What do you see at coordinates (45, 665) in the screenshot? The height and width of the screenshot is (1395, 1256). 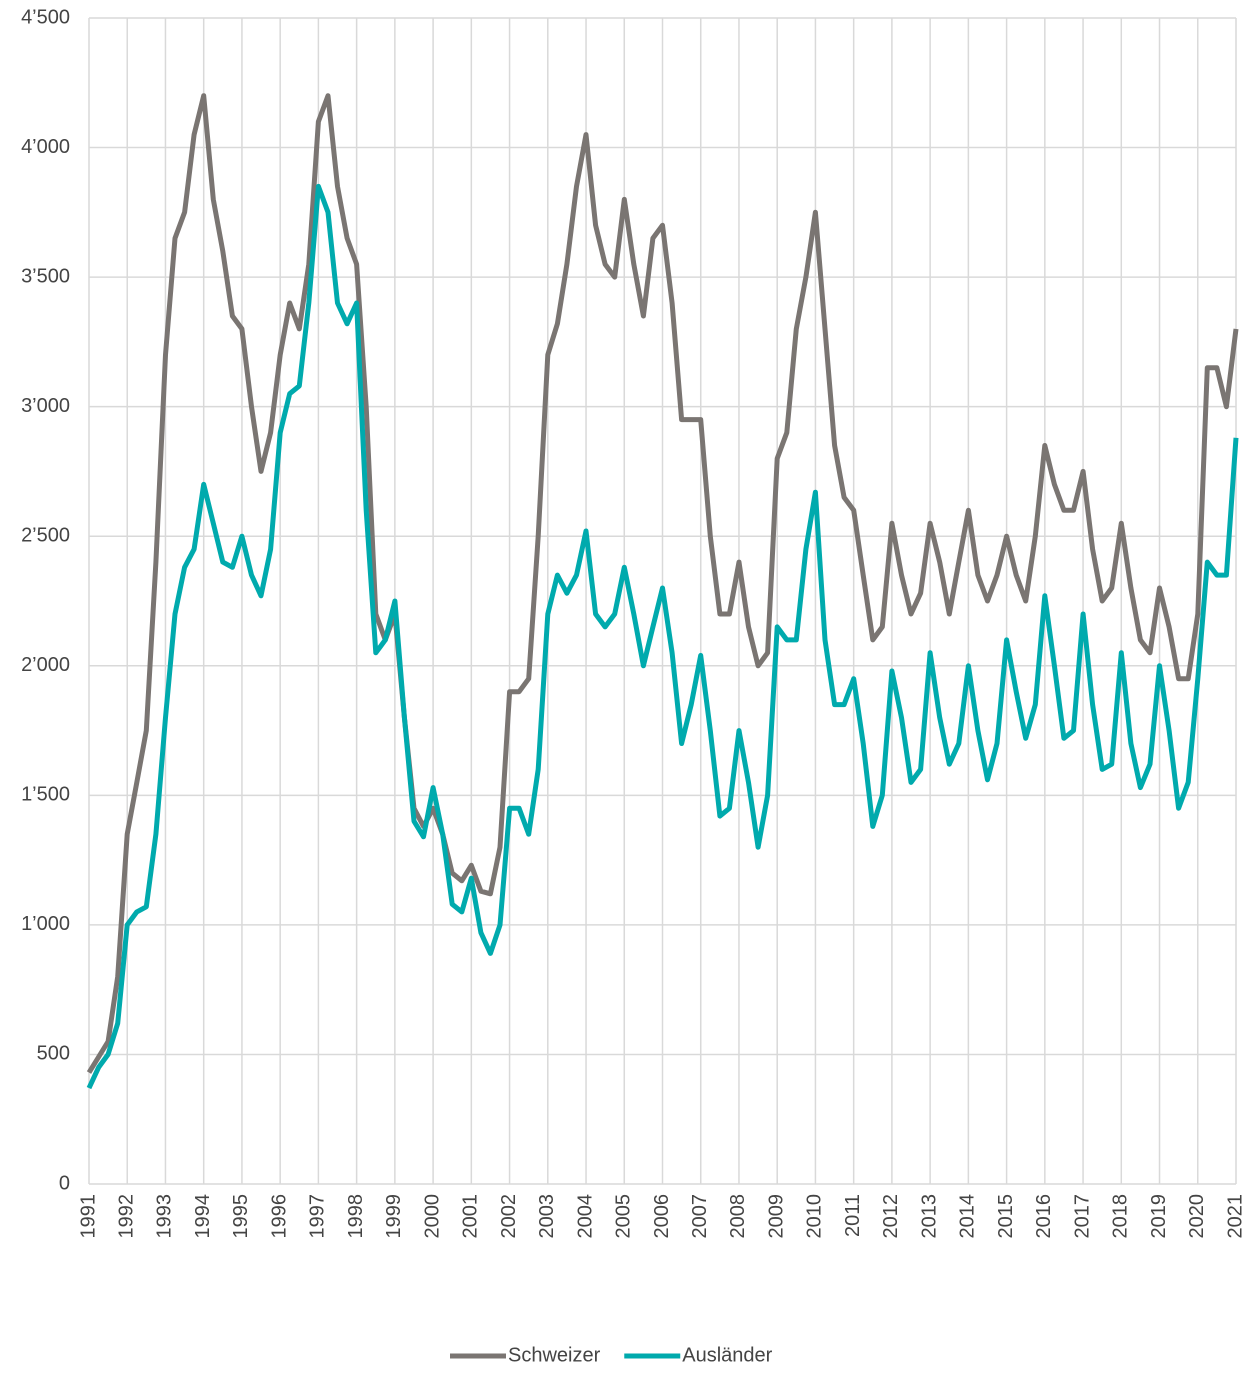 I see `y-tick-label: 2’000` at bounding box center [45, 665].